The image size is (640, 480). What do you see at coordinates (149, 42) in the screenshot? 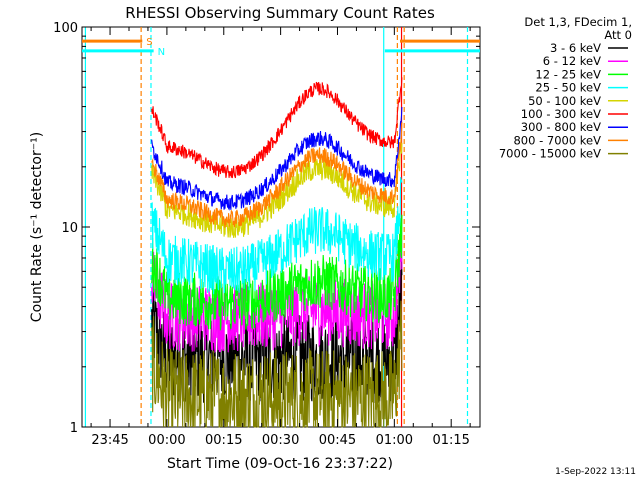
I see `flag-label-S: S` at bounding box center [149, 42].